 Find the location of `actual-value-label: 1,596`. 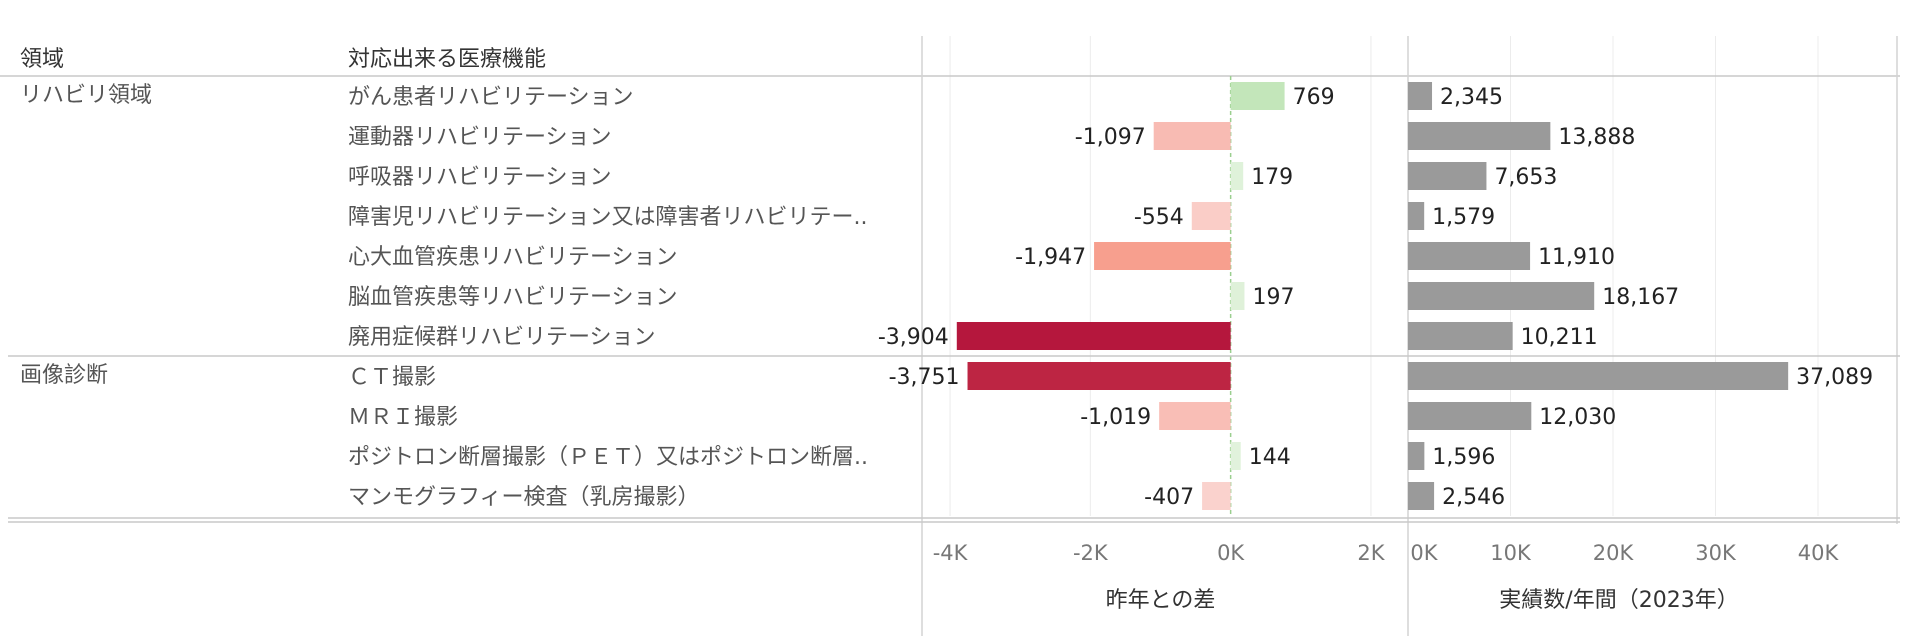

actual-value-label: 1,596 is located at coordinates (1463, 457).